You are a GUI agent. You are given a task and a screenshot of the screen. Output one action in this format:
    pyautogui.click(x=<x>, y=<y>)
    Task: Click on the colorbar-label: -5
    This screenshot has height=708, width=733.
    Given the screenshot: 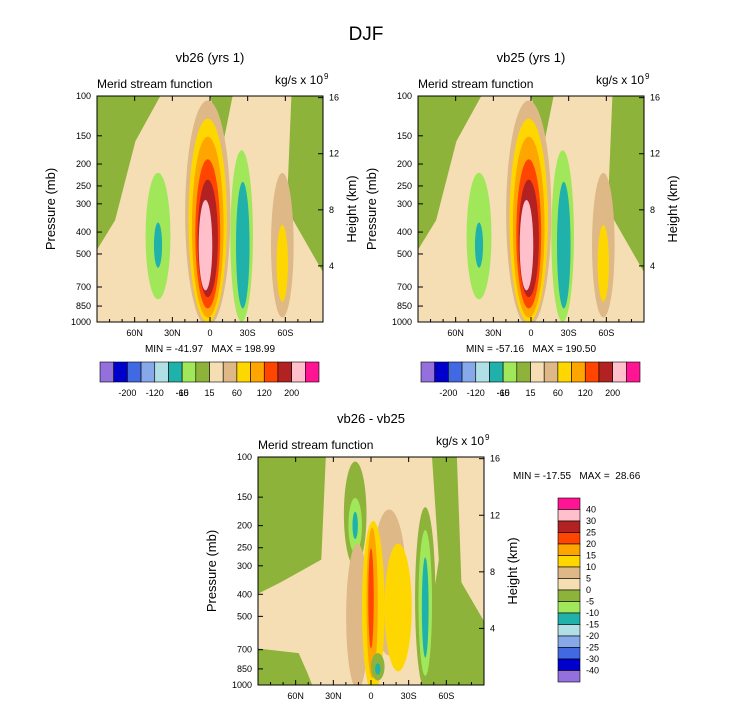 What is the action you would take?
    pyautogui.click(x=590, y=602)
    